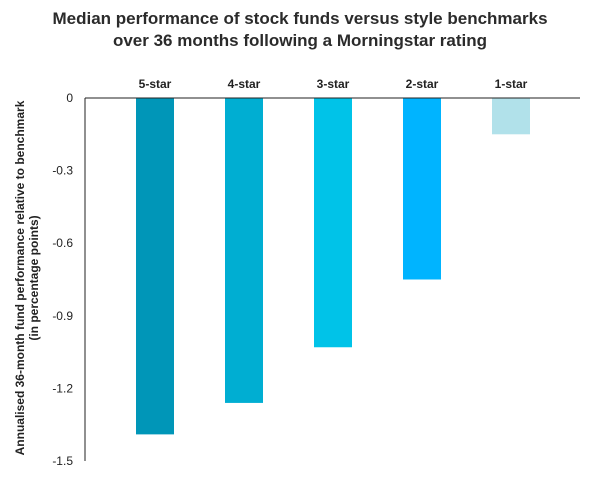 This screenshot has width=600, height=500. Describe the element at coordinates (62, 316) in the screenshot. I see `y-tick-label: -0.9` at that location.